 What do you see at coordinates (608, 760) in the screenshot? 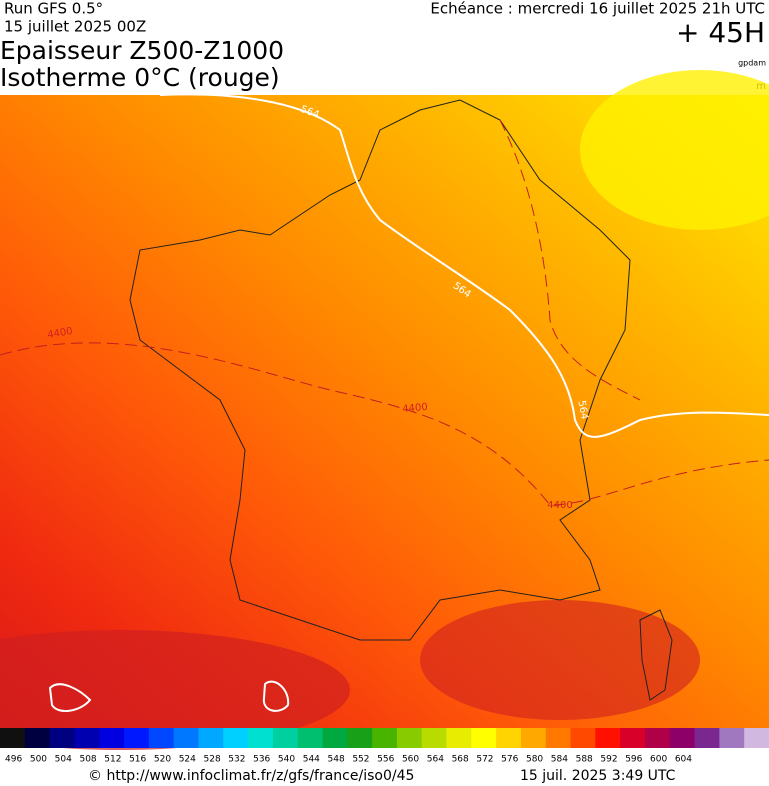
I see `colorbar-tick-label: 592` at bounding box center [608, 760].